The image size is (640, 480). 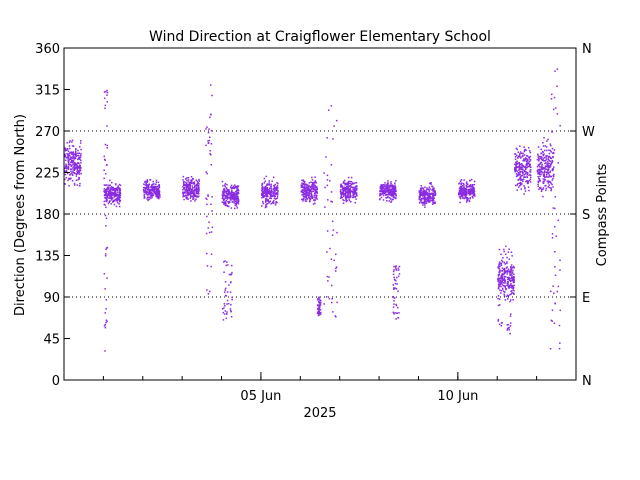 I want to click on y-tick-label: 135, so click(x=47, y=257).